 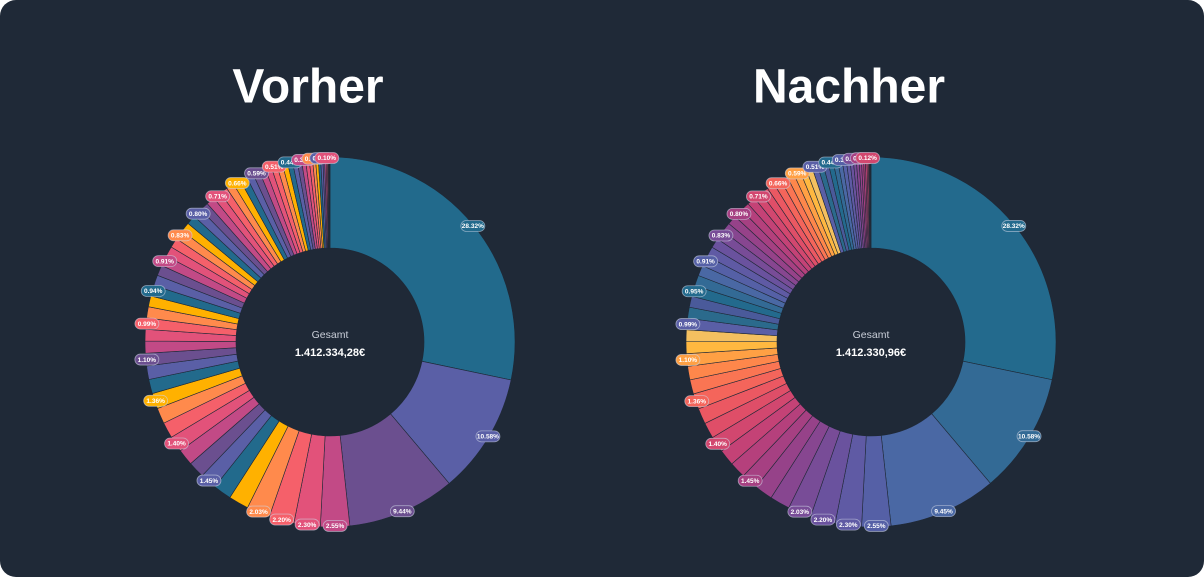 I want to click on value-label: 9.44%, so click(x=402, y=511).